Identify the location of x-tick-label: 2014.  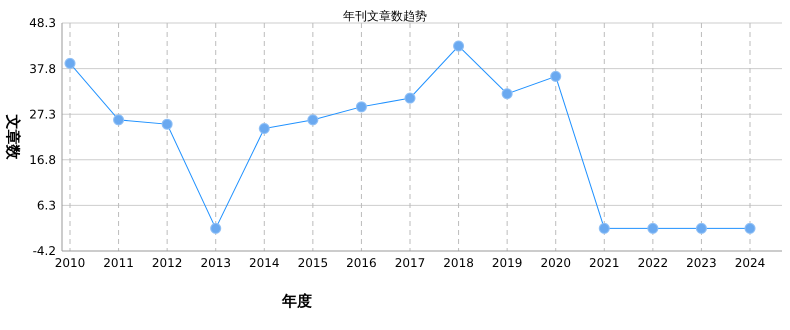
(264, 263).